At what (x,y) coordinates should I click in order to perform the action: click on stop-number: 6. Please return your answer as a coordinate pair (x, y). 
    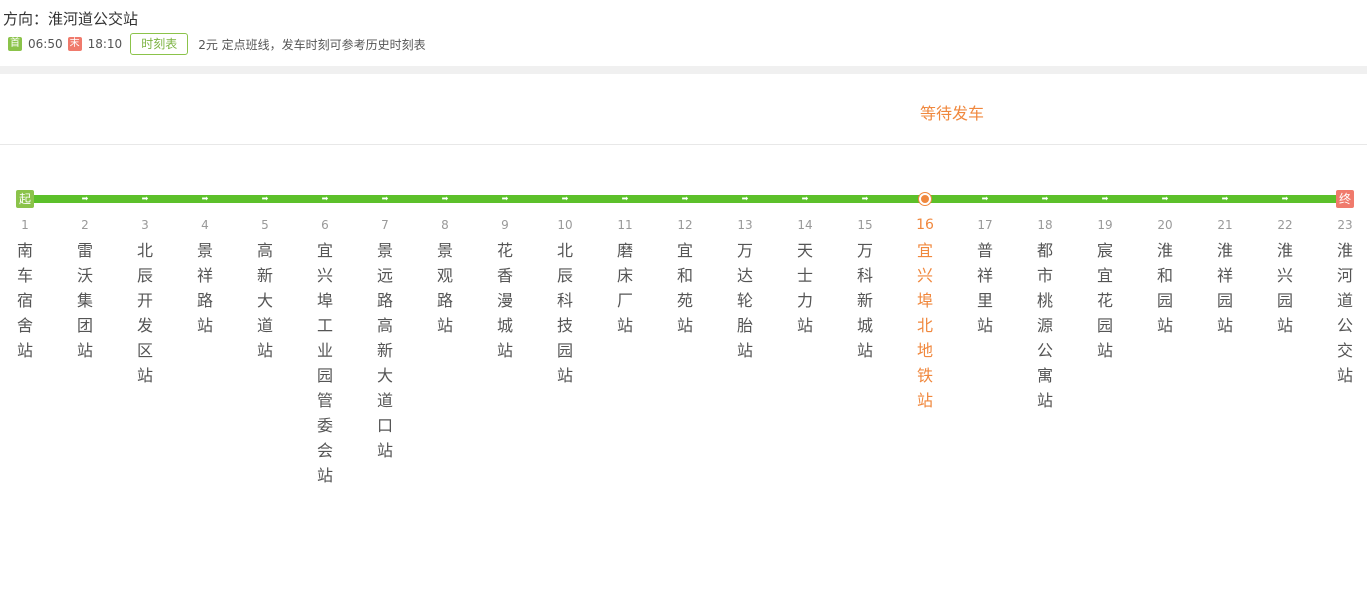
    Looking at the image, I should click on (325, 225).